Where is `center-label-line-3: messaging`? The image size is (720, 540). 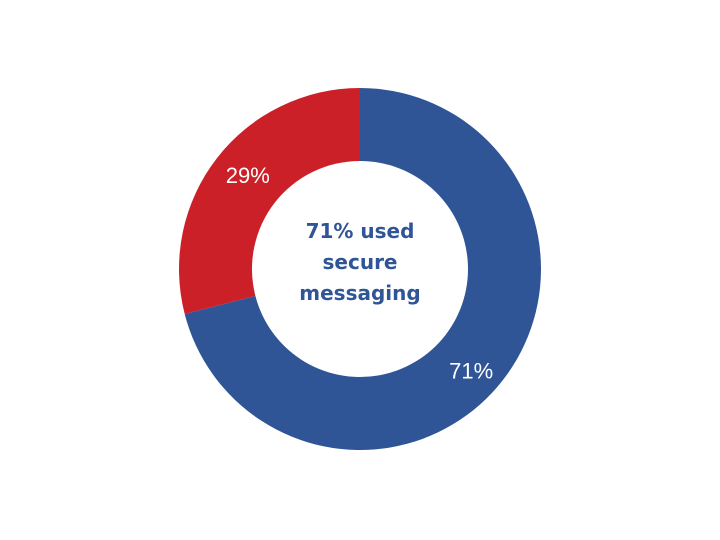 center-label-line-3: messaging is located at coordinates (360, 293).